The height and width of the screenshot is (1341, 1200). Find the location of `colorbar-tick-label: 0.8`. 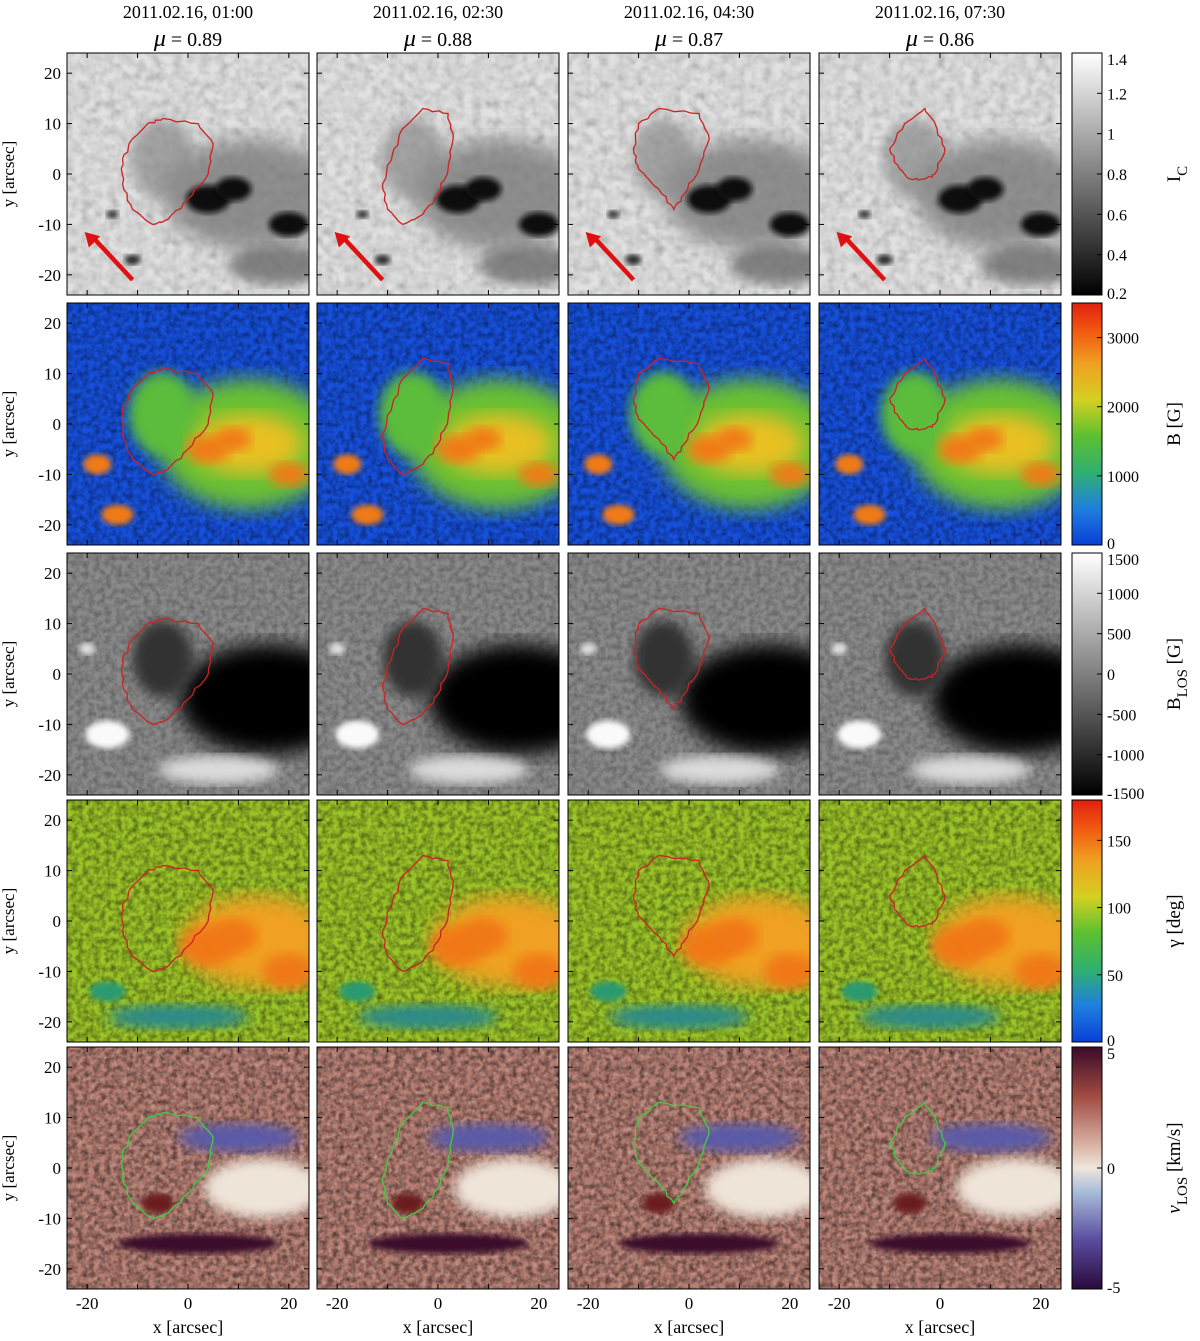

colorbar-tick-label: 0.8 is located at coordinates (1117, 175).